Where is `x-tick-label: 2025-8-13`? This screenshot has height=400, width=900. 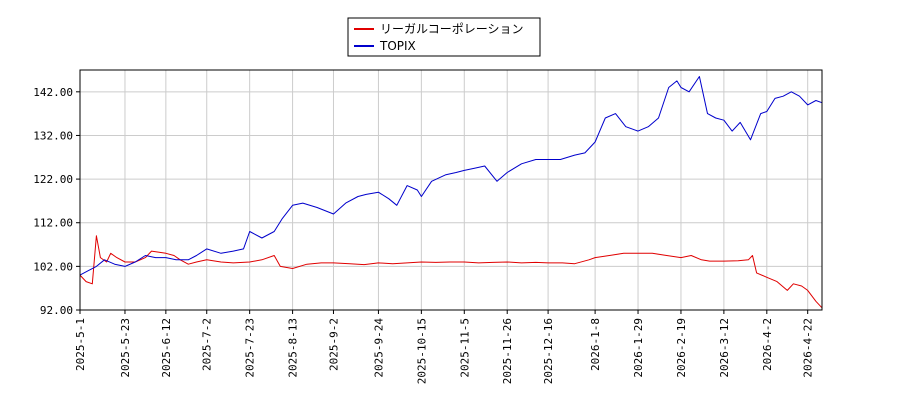 x-tick-label: 2025-8-13 is located at coordinates (293, 348).